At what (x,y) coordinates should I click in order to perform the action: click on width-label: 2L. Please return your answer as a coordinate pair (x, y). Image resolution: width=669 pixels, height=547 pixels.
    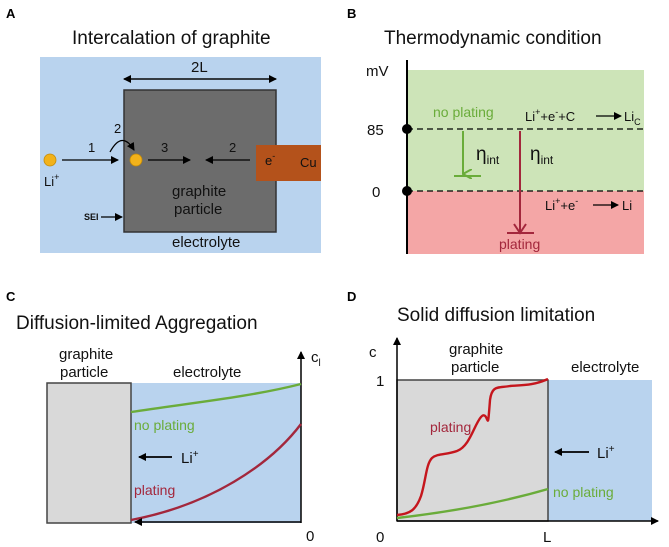
    Looking at the image, I should click on (199, 67).